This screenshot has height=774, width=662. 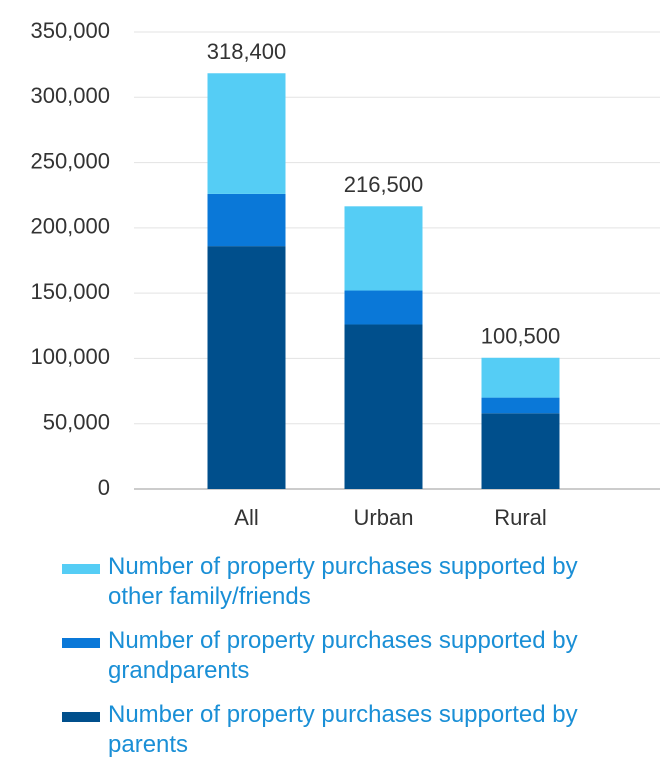 I want to click on y-tick-label: 300,000, so click(x=70, y=95).